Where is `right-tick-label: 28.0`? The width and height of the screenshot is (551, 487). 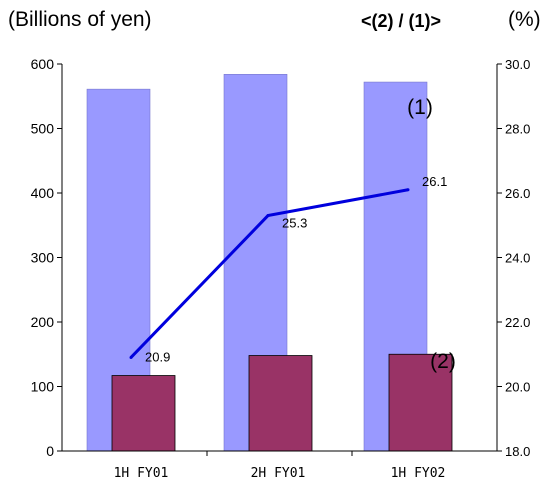 right-tick-label: 28.0 is located at coordinates (517, 129).